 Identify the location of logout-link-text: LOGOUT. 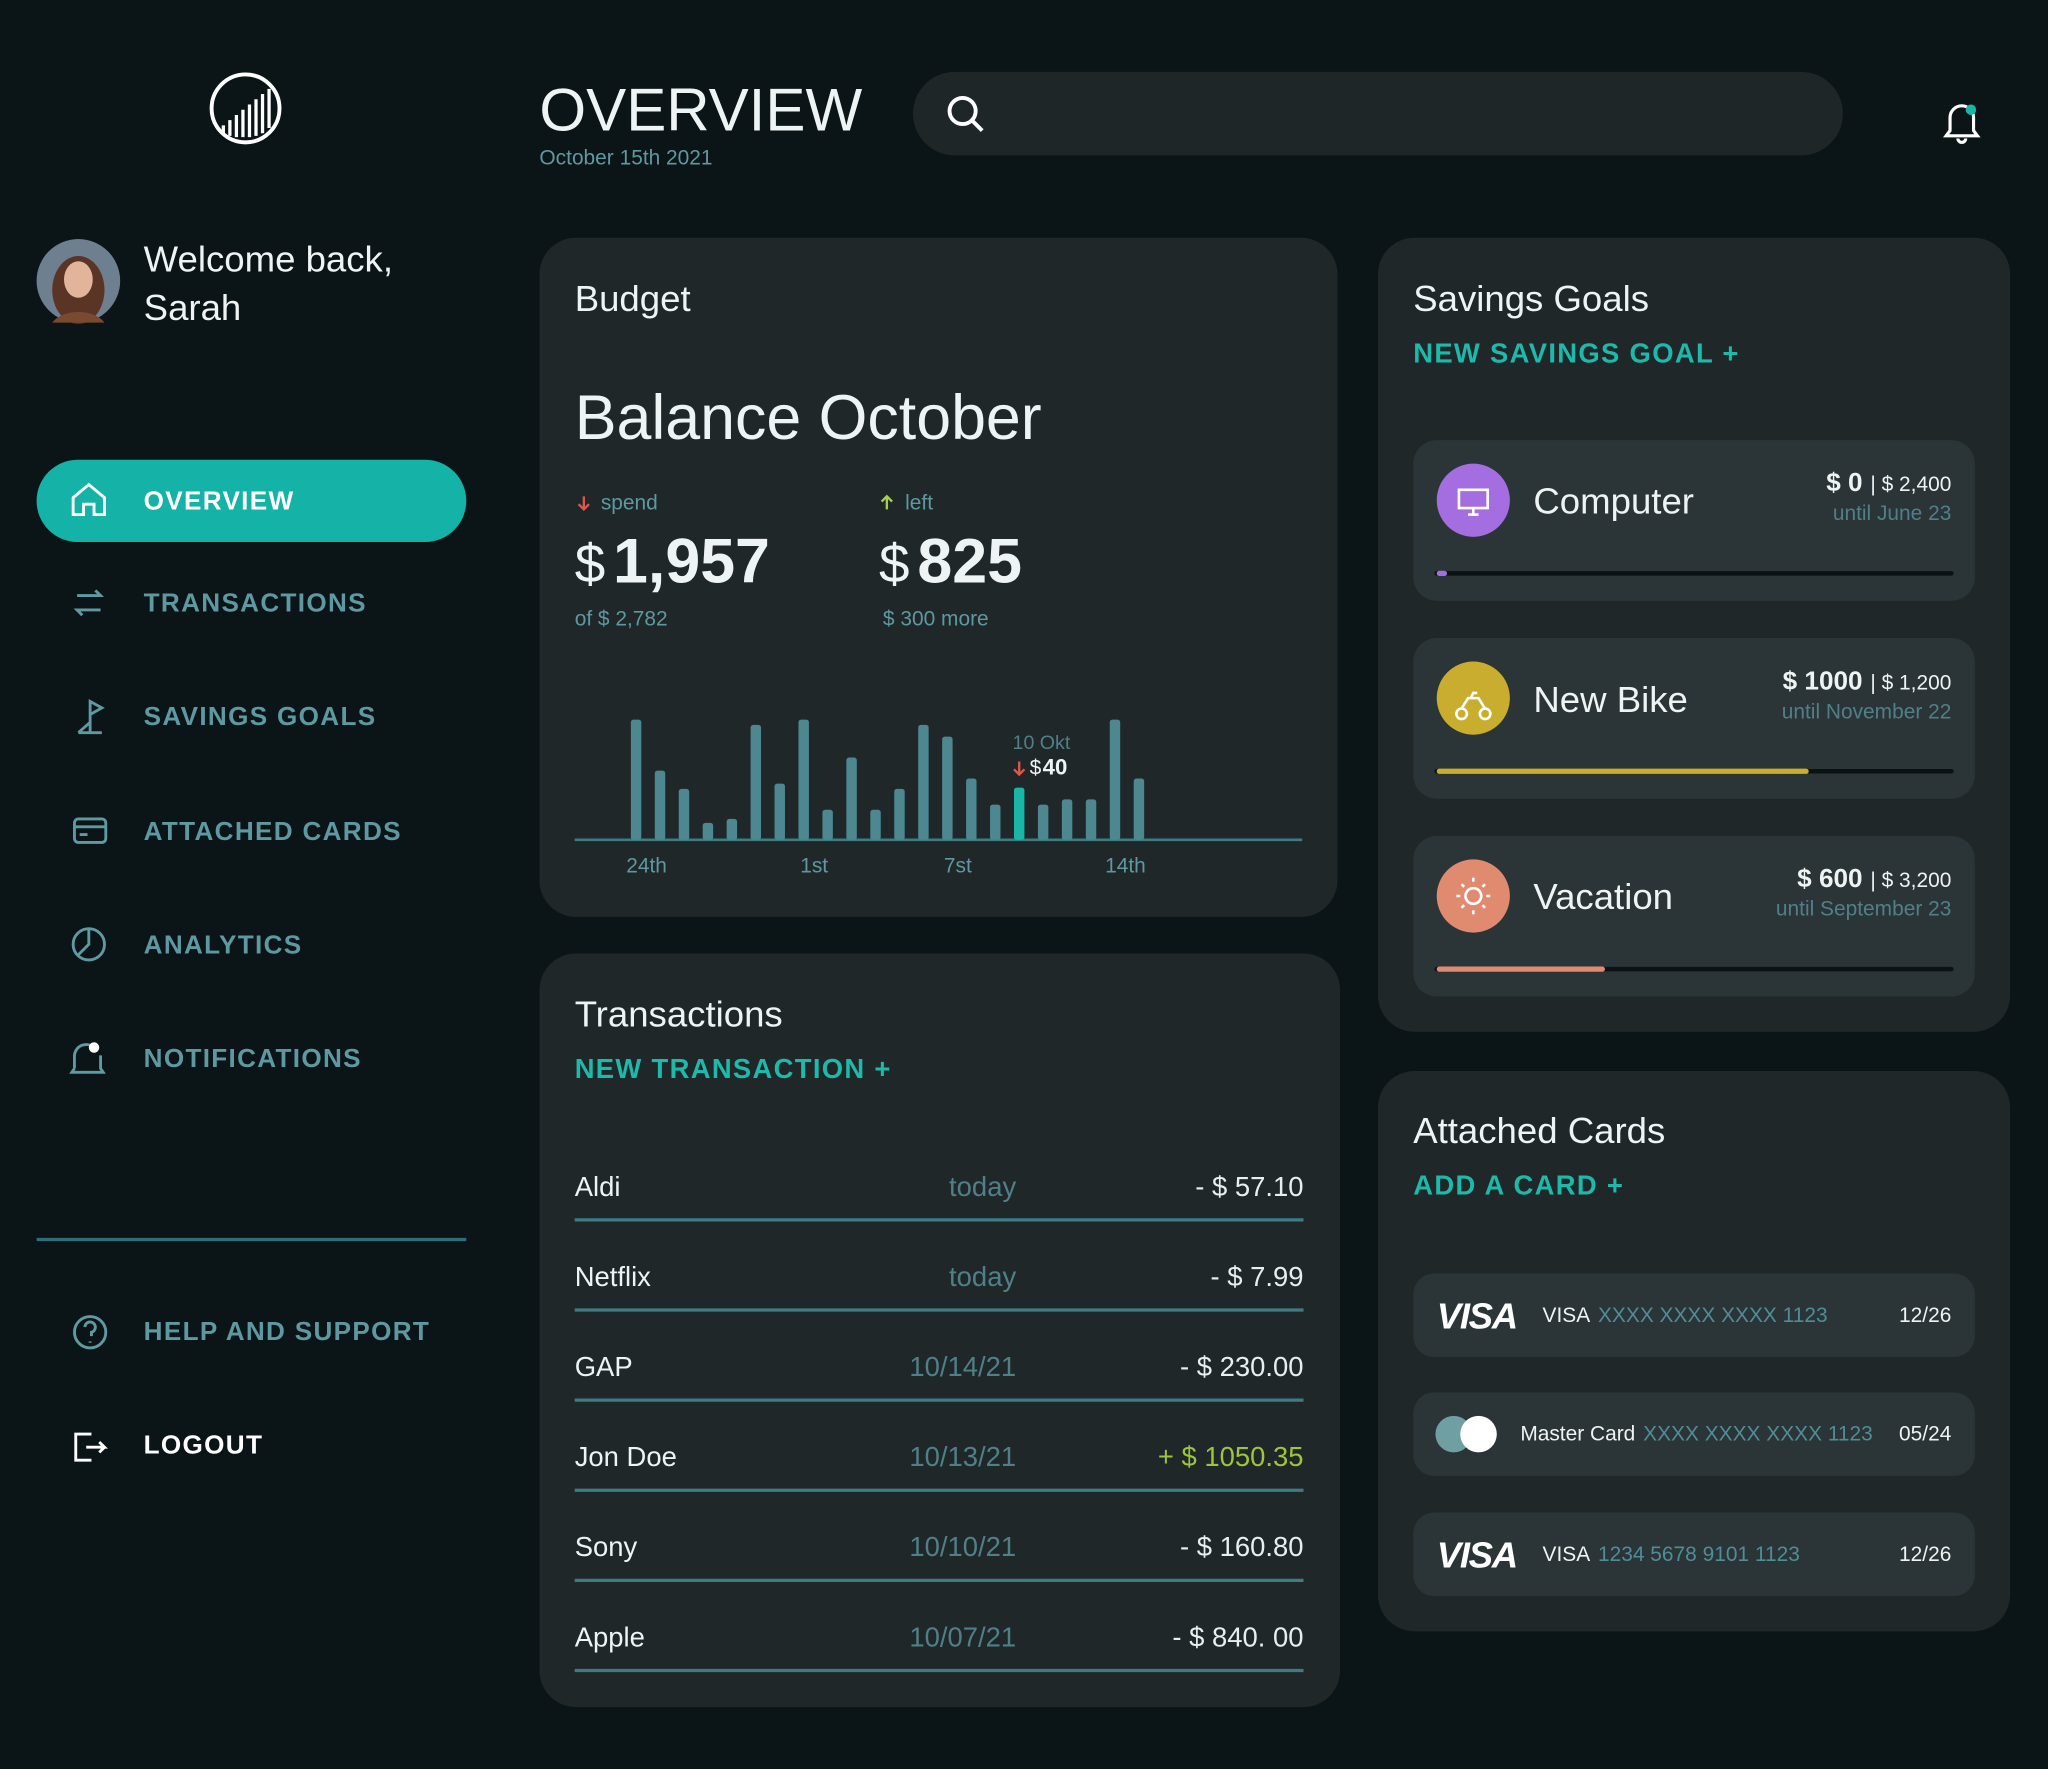
(203, 1446).